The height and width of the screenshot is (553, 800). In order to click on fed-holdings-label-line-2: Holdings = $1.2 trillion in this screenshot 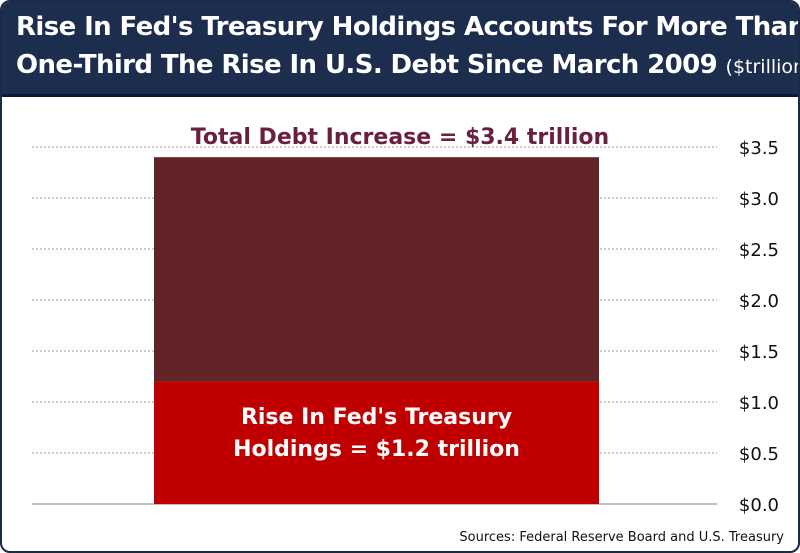, I will do `click(376, 449)`.